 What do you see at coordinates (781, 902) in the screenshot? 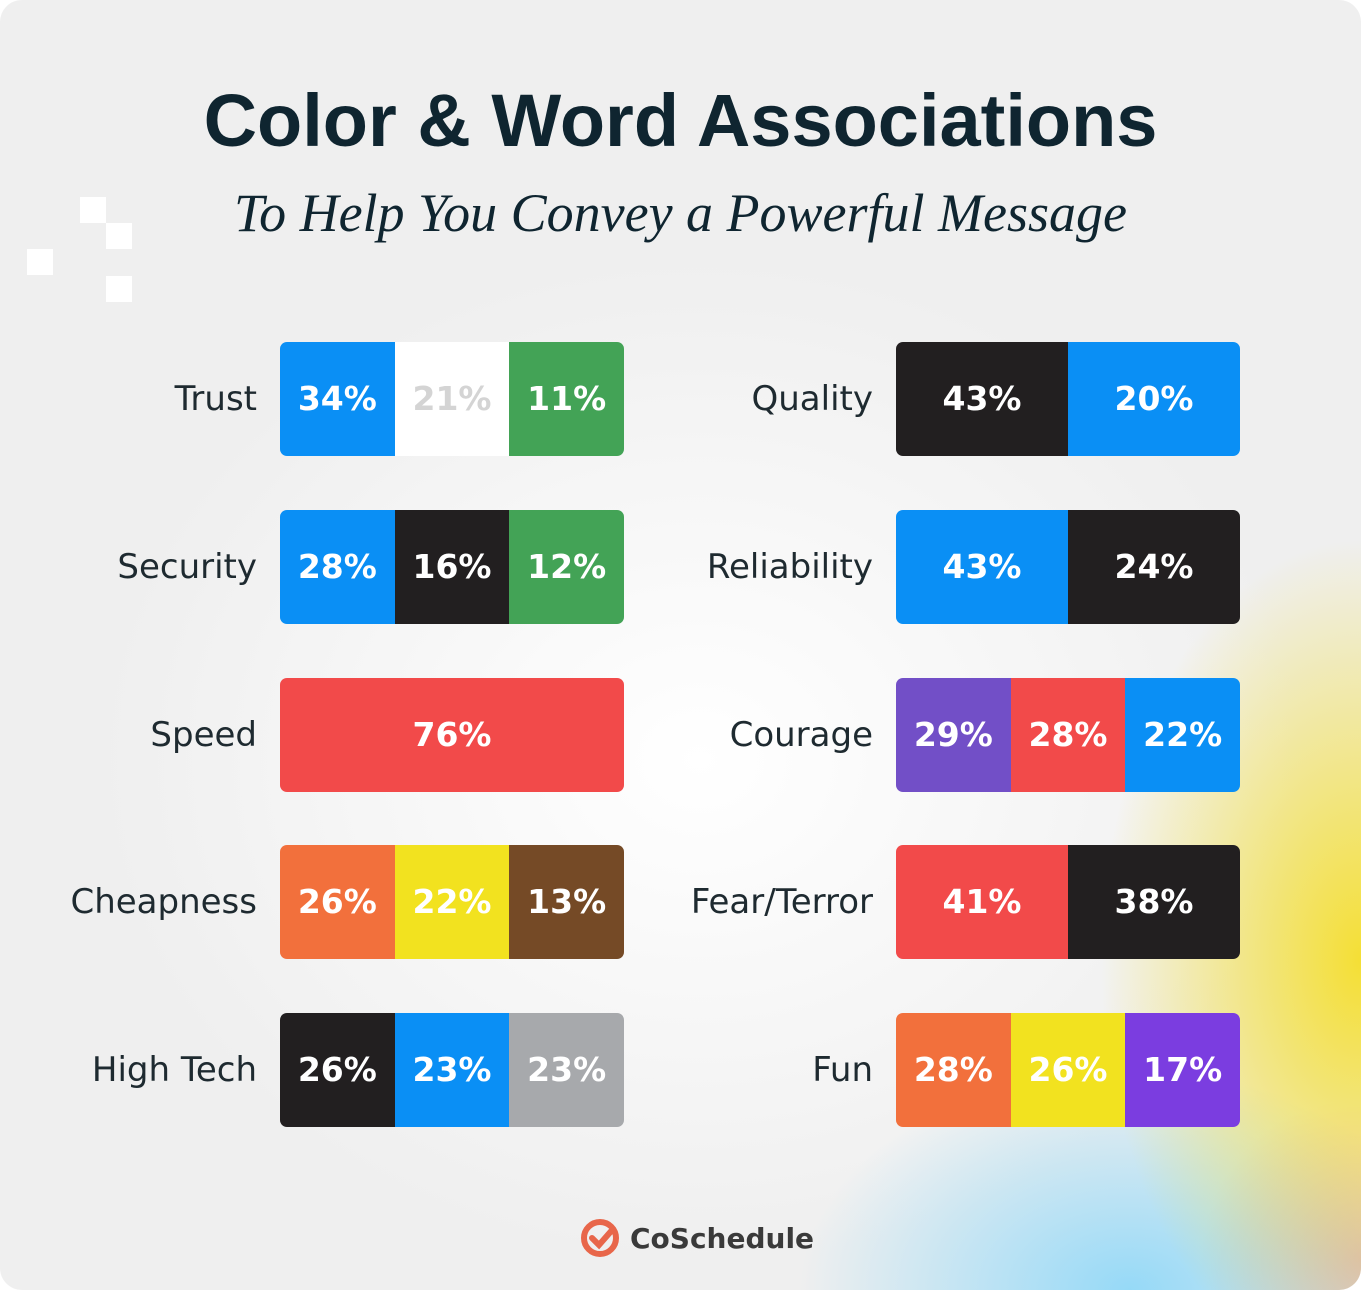
I see `row-label: Fear/Terror` at bounding box center [781, 902].